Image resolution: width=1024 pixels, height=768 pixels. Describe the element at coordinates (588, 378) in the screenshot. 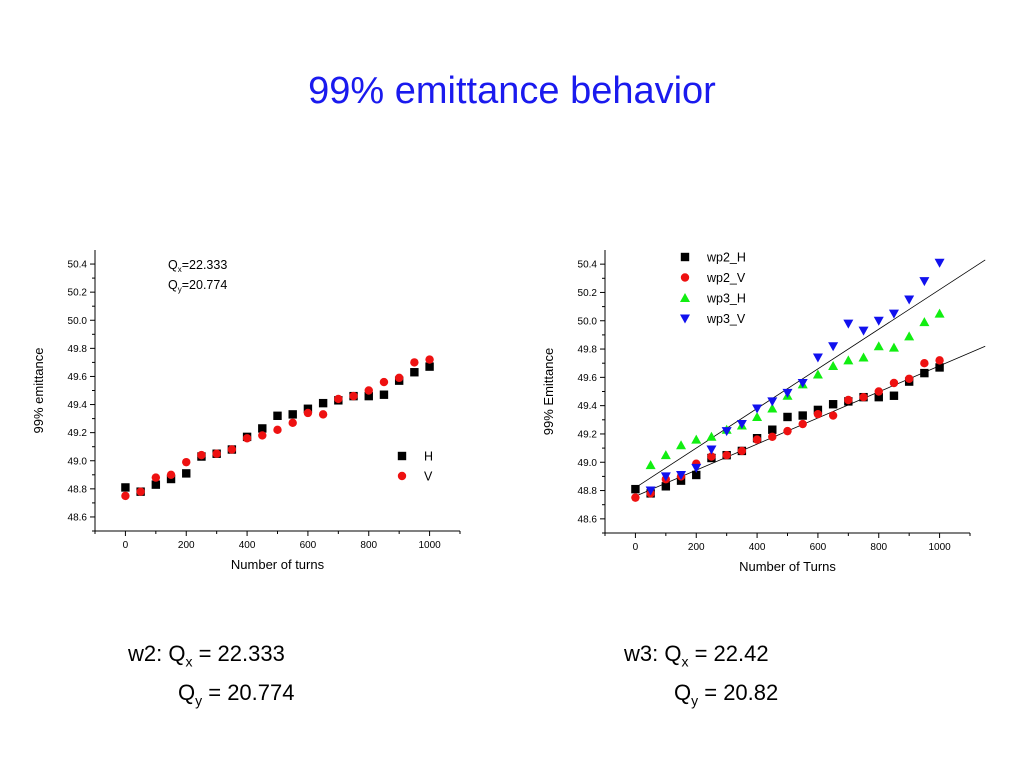

I see `y-tick-label: 49.6` at that location.